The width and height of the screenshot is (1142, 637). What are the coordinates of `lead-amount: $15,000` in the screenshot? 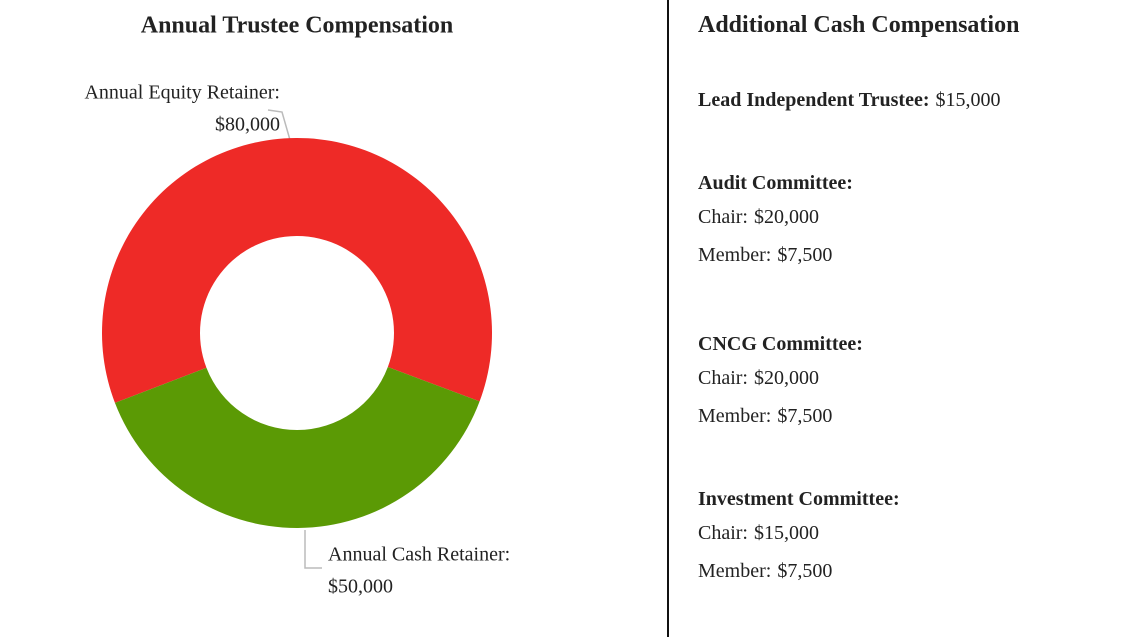 It's located at (968, 100).